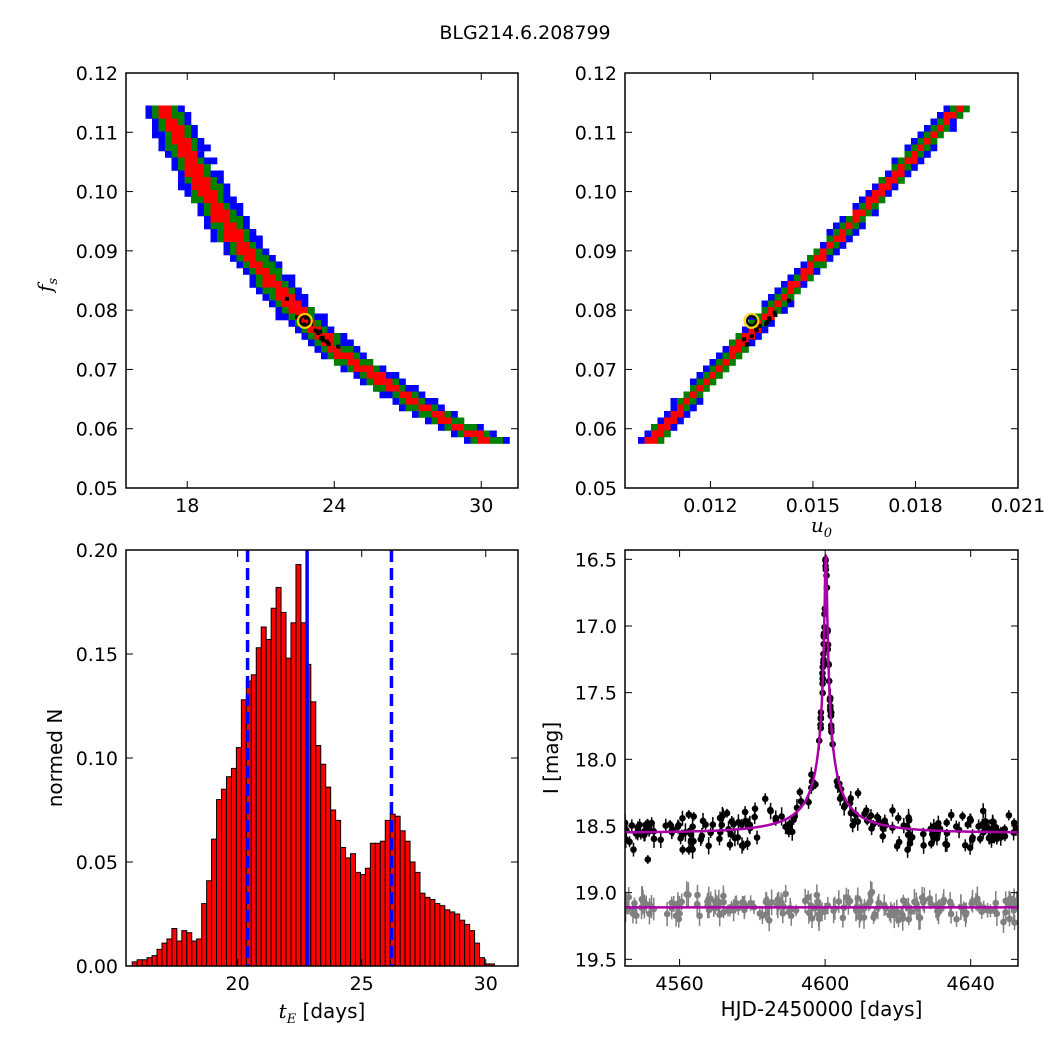 This screenshot has width=1050, height=1050. Describe the element at coordinates (825, 984) in the screenshot. I see `x-tick-label: 4600` at that location.